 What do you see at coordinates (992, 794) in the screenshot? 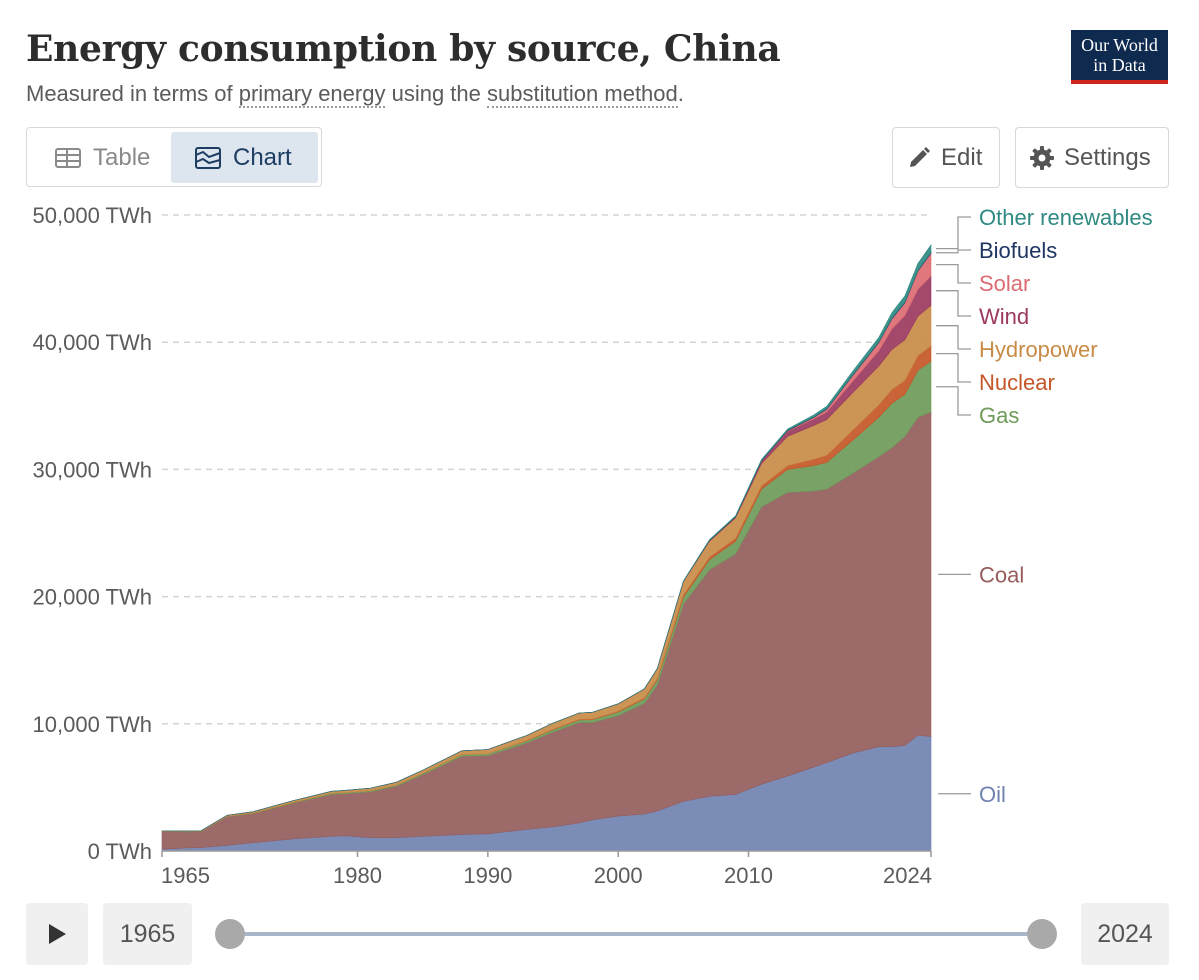
I see `legend-label-oil: Oil` at bounding box center [992, 794].